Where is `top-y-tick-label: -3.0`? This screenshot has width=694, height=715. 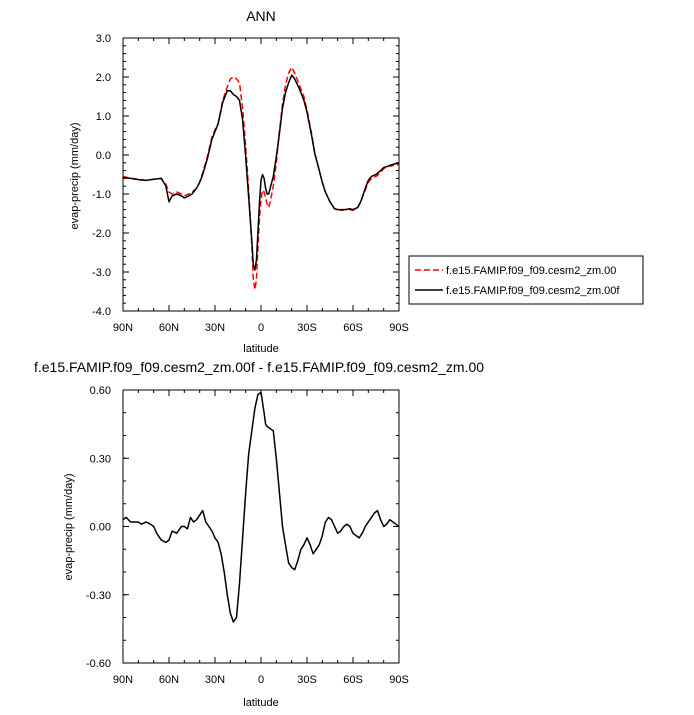 top-y-tick-label: -3.0 is located at coordinates (101, 273).